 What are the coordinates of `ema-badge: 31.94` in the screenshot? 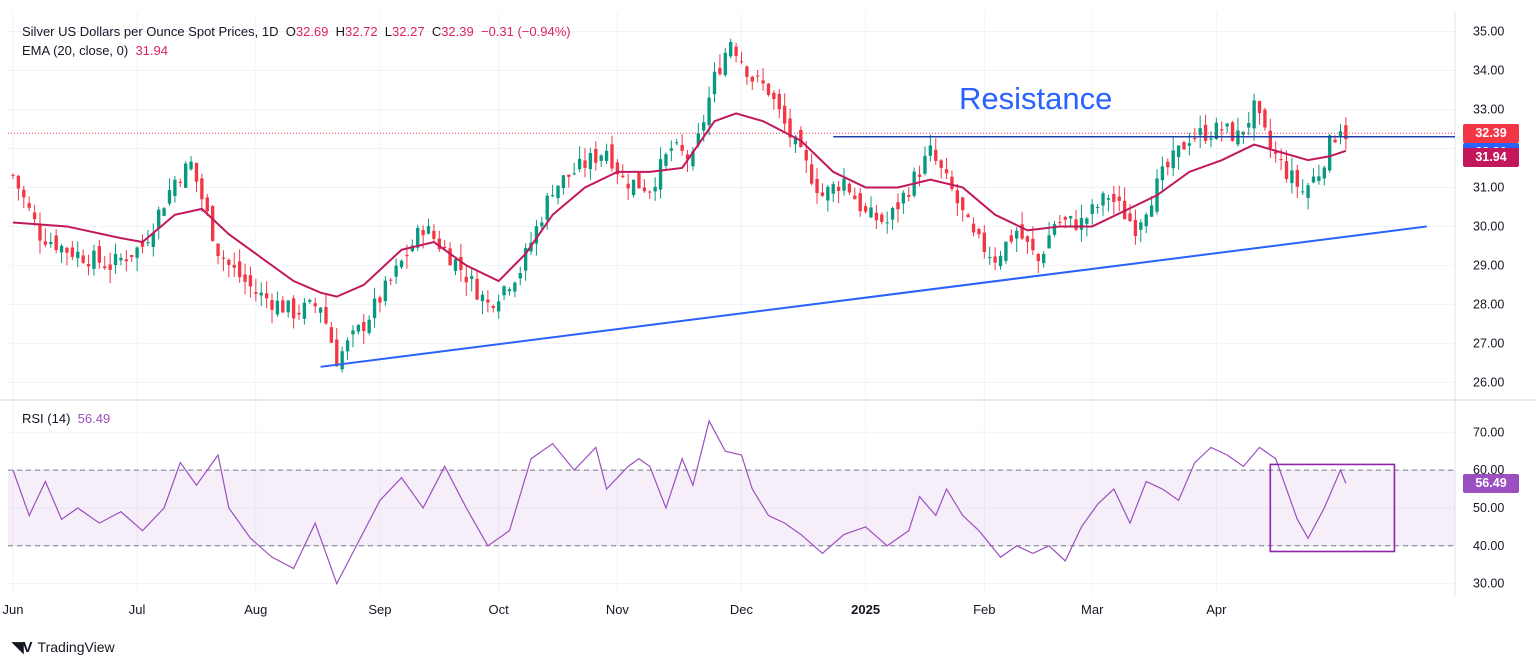 It's located at (1491, 158).